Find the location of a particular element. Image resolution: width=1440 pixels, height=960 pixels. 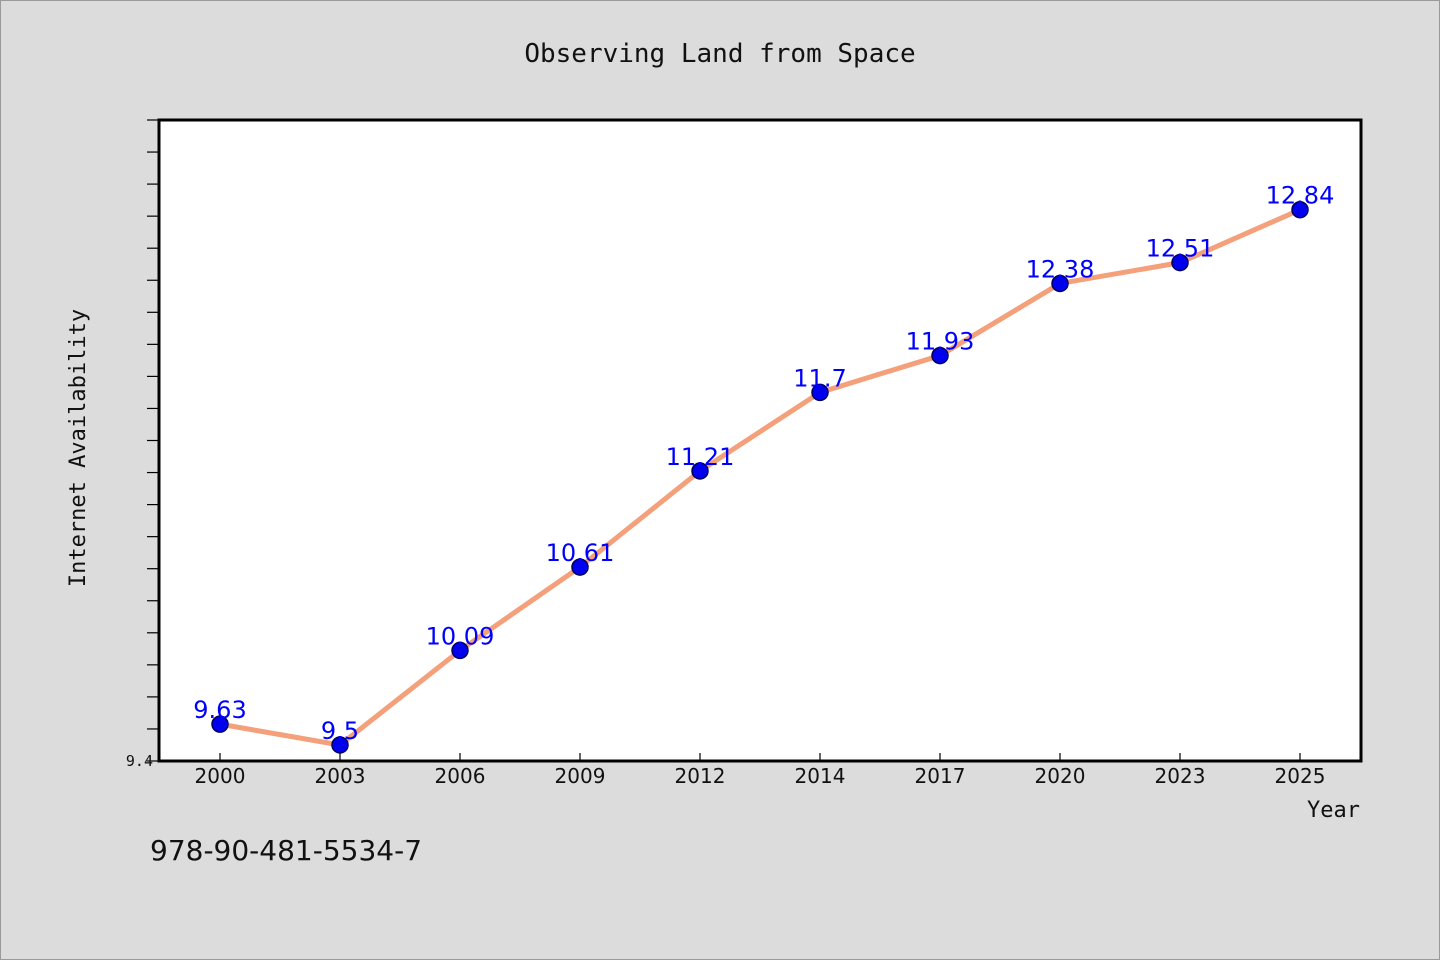

data-label: 11.21 is located at coordinates (700, 457).